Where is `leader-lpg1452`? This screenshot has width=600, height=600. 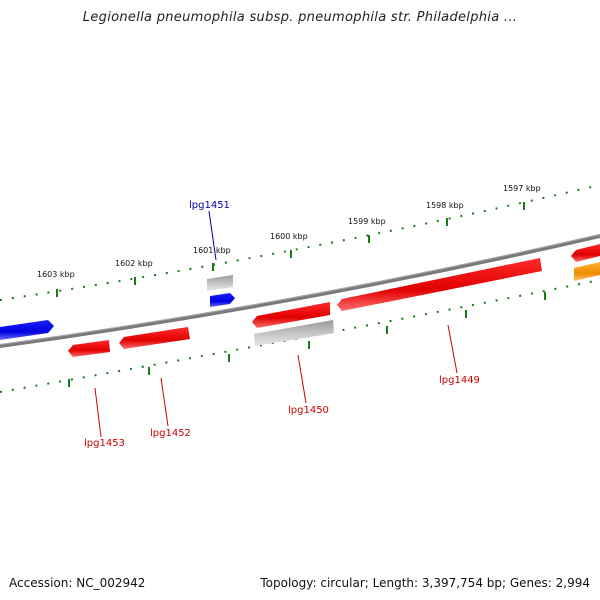 leader-lpg1452 is located at coordinates (164, 402).